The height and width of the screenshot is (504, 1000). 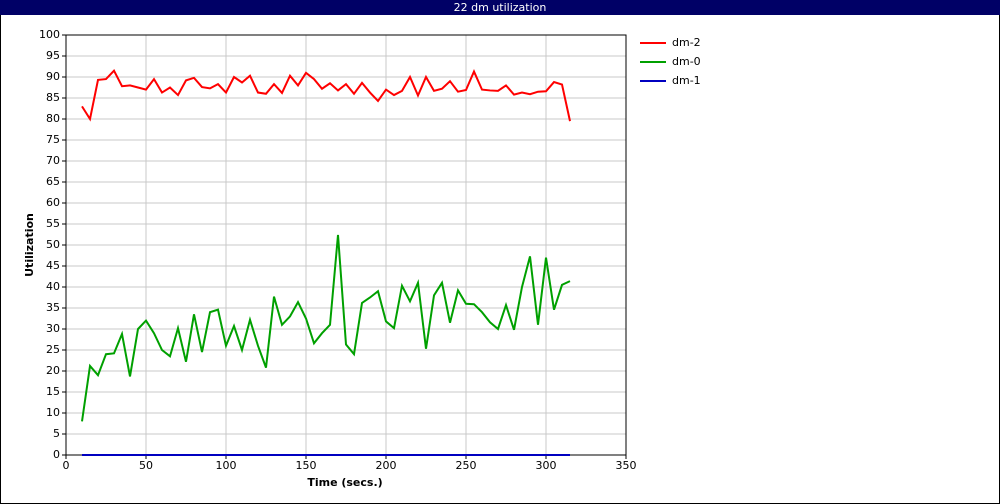 What do you see at coordinates (53, 307) in the screenshot?
I see `y-tick-label: 35` at bounding box center [53, 307].